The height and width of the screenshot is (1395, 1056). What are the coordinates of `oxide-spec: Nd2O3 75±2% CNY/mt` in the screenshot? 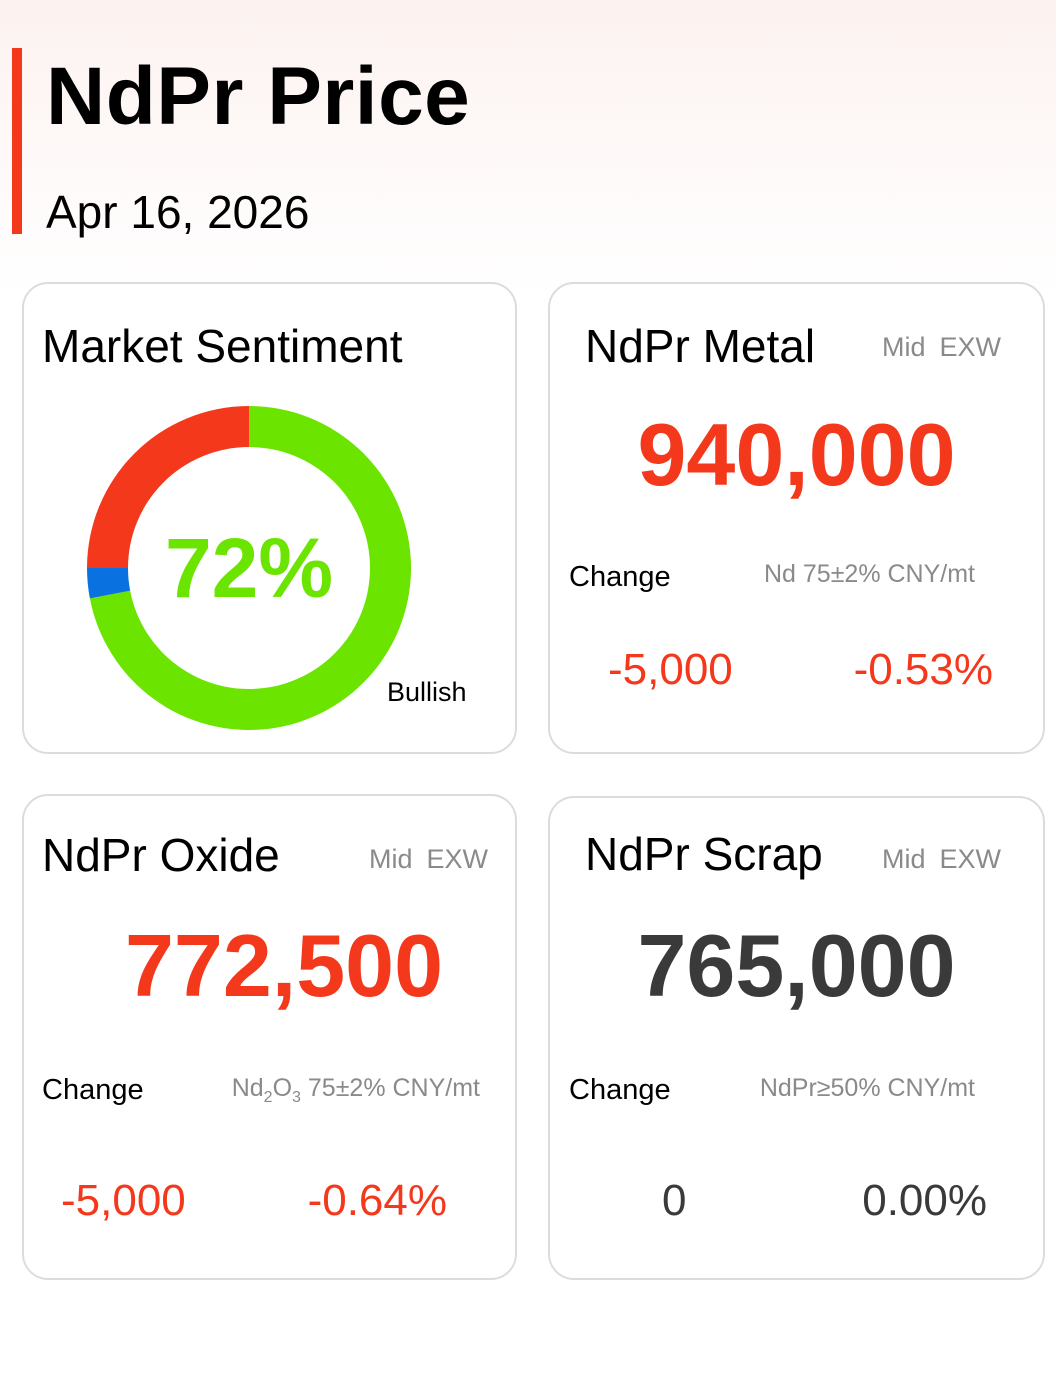 It's located at (355, 1090).